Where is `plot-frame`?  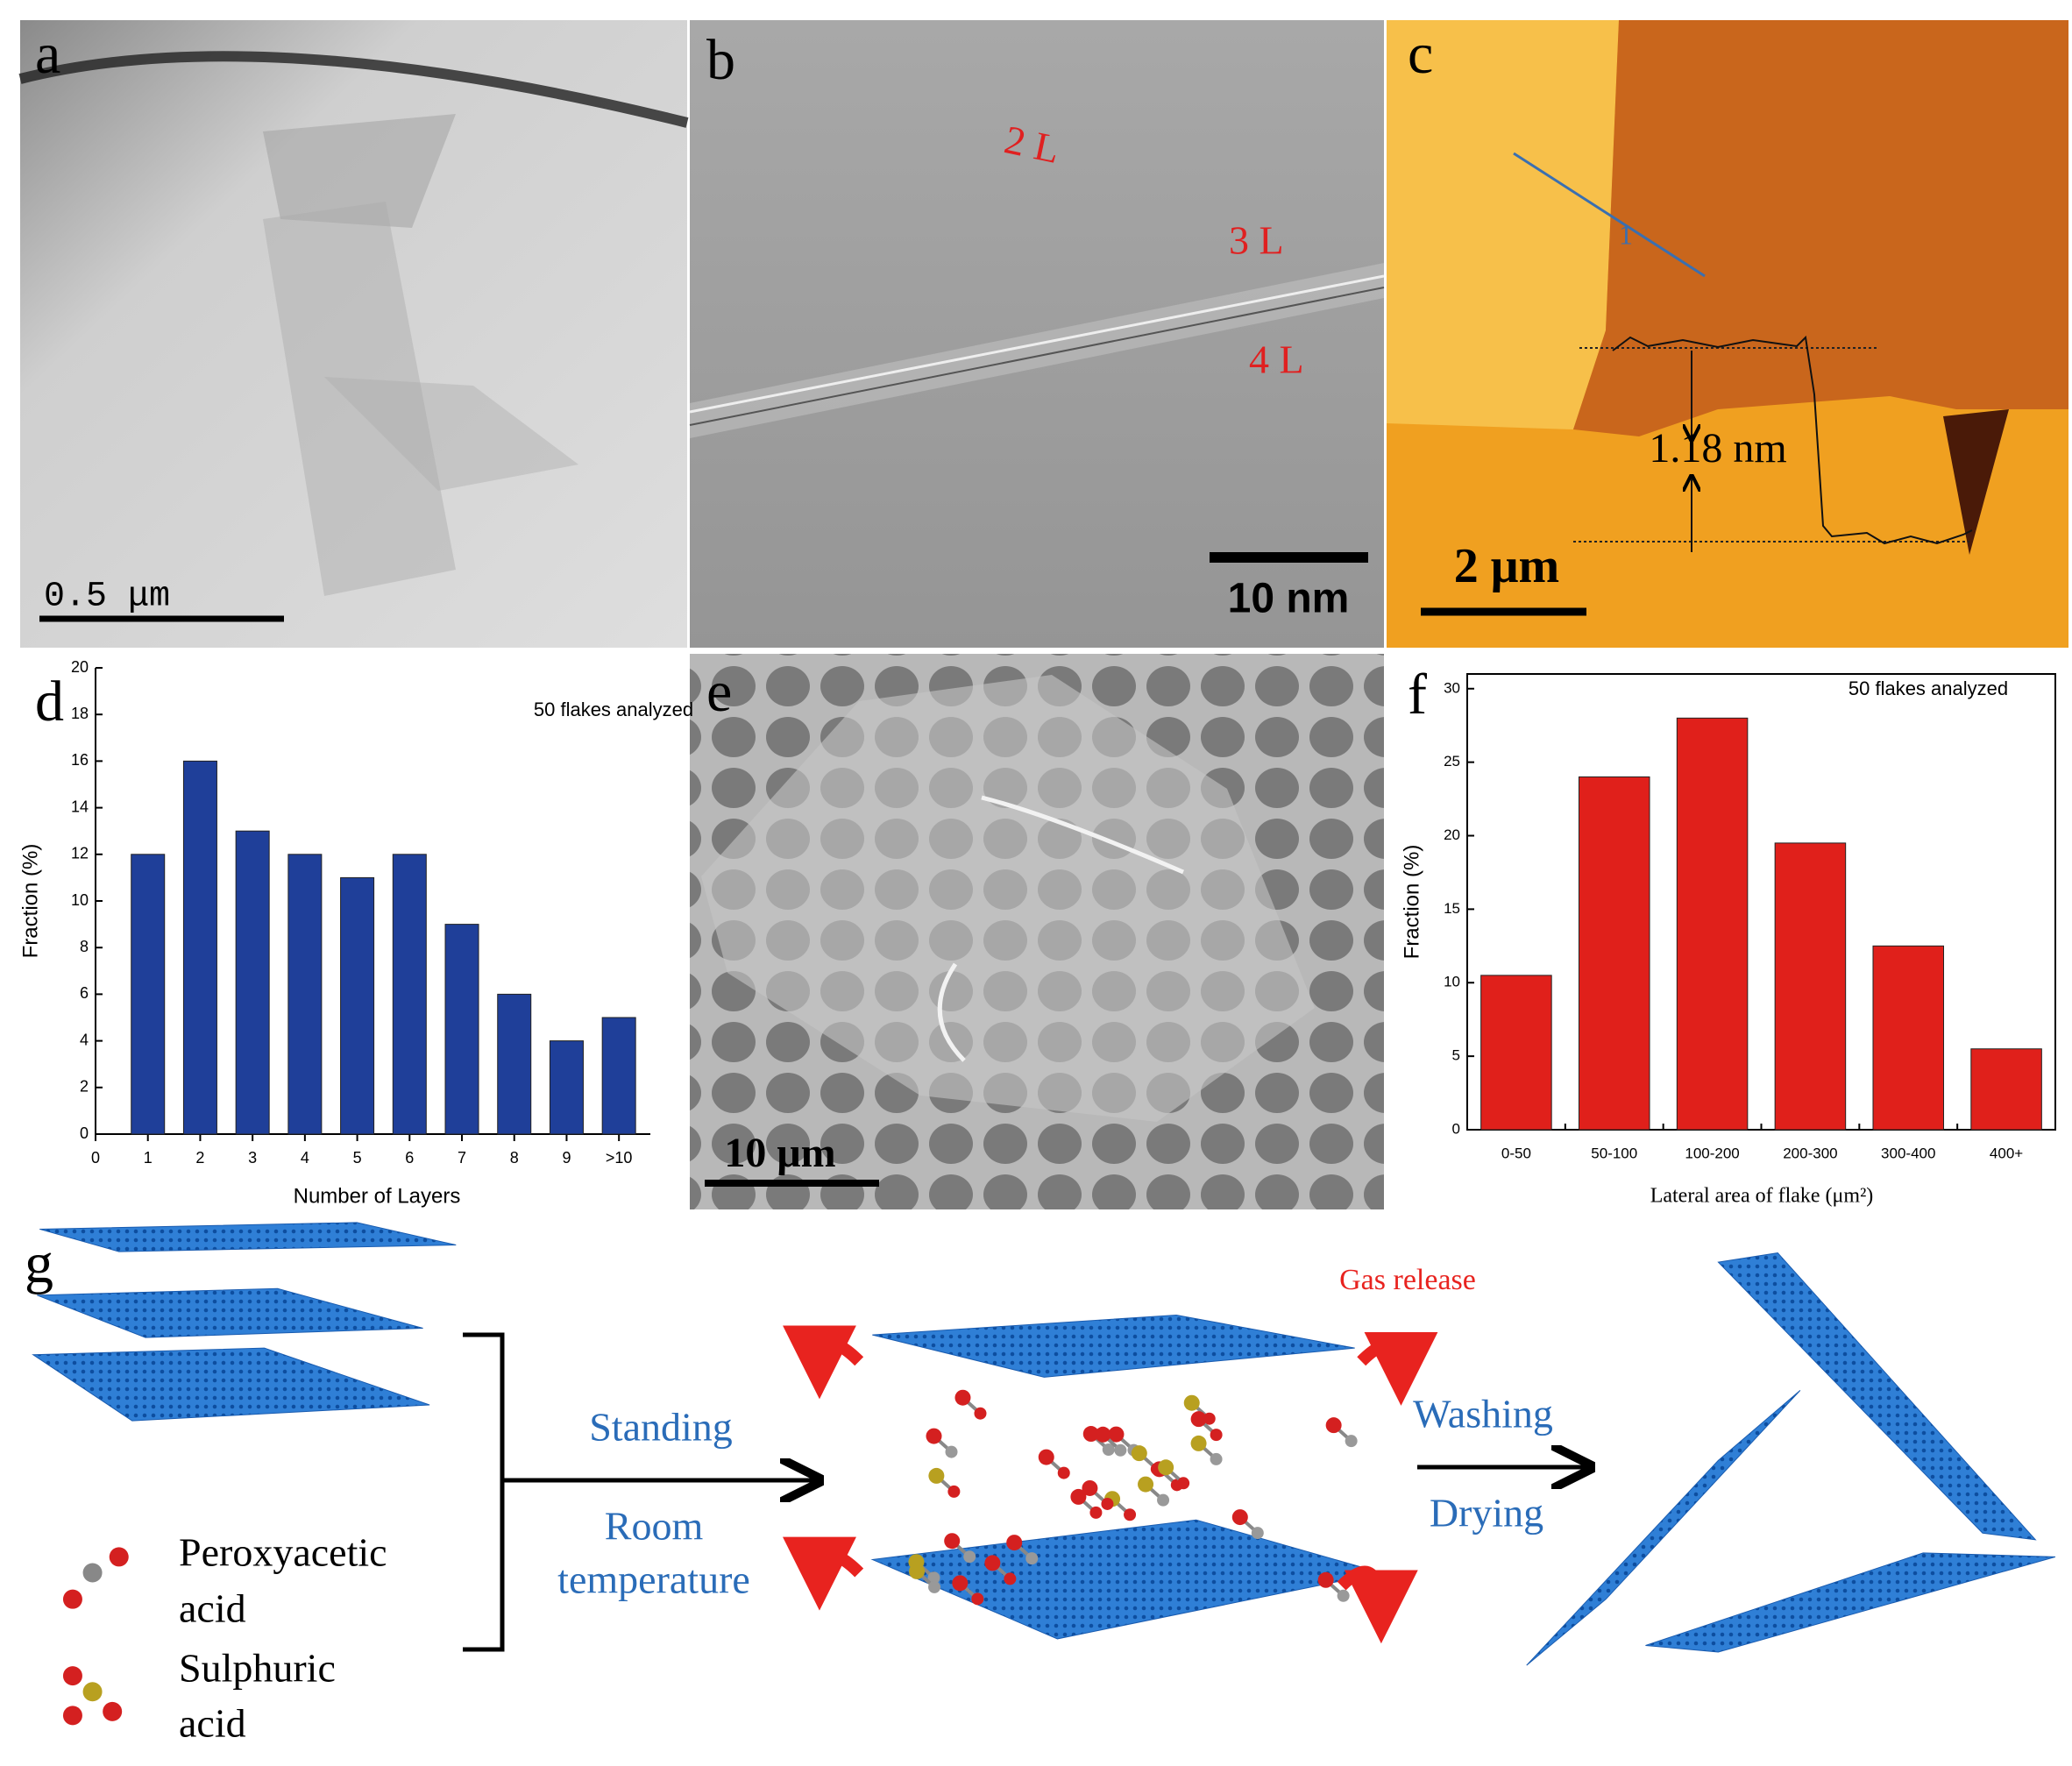 plot-frame is located at coordinates (1761, 902).